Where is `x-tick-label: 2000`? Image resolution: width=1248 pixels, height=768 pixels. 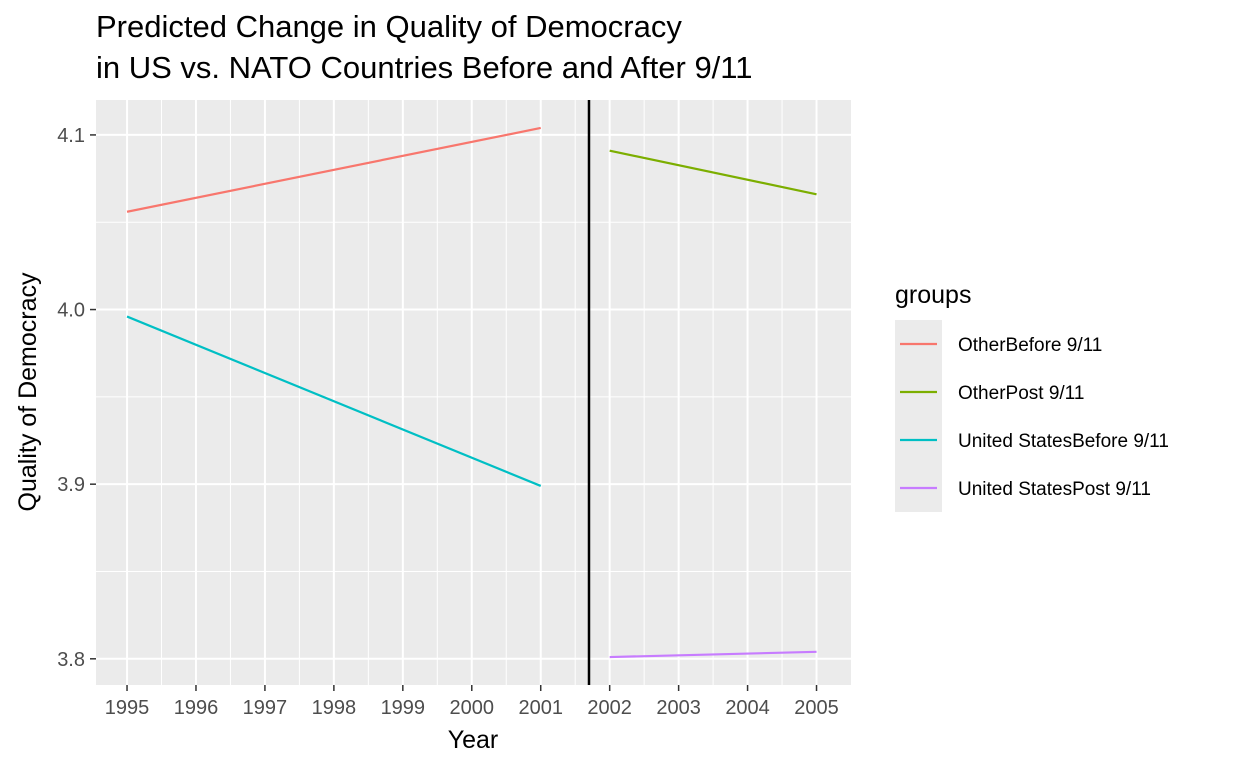
x-tick-label: 2000 is located at coordinates (472, 708).